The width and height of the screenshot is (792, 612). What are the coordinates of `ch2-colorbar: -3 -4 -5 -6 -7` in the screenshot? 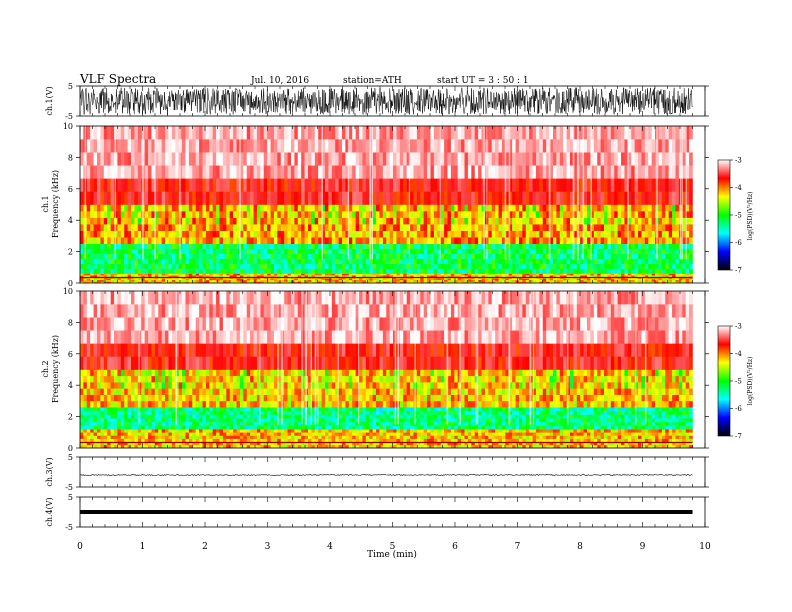 It's located at (729, 382).